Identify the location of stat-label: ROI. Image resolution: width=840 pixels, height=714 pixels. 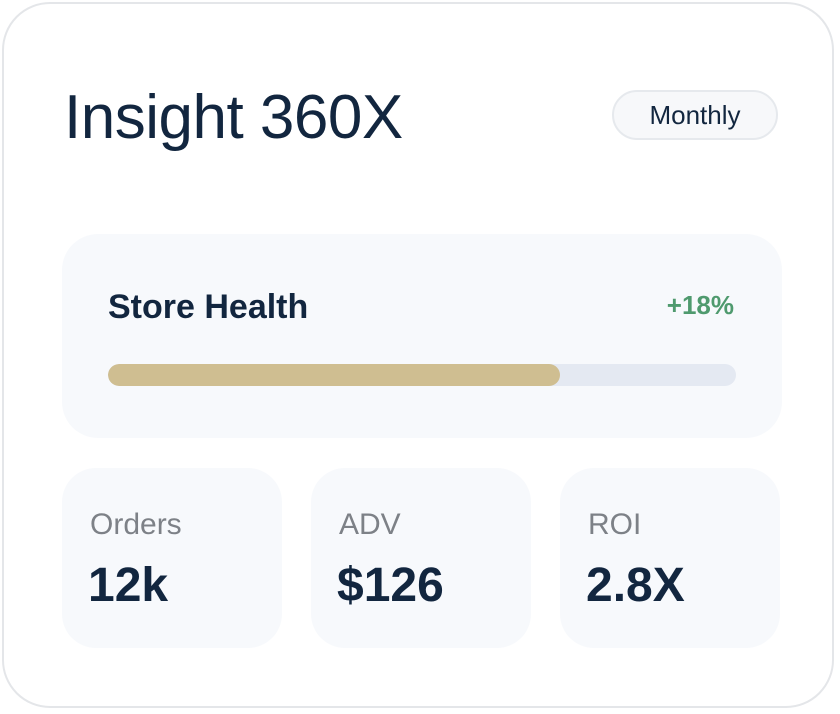
(615, 524).